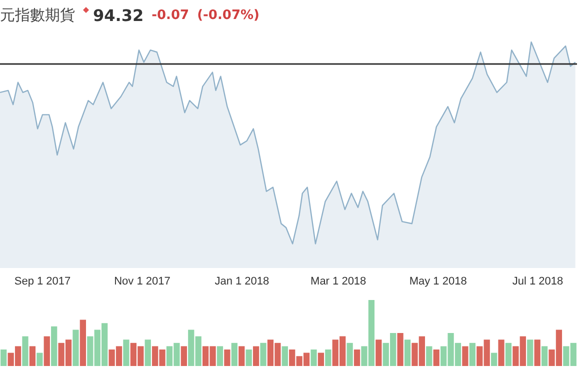  I want to click on x-tick-label: Nov 1 2017, so click(142, 282).